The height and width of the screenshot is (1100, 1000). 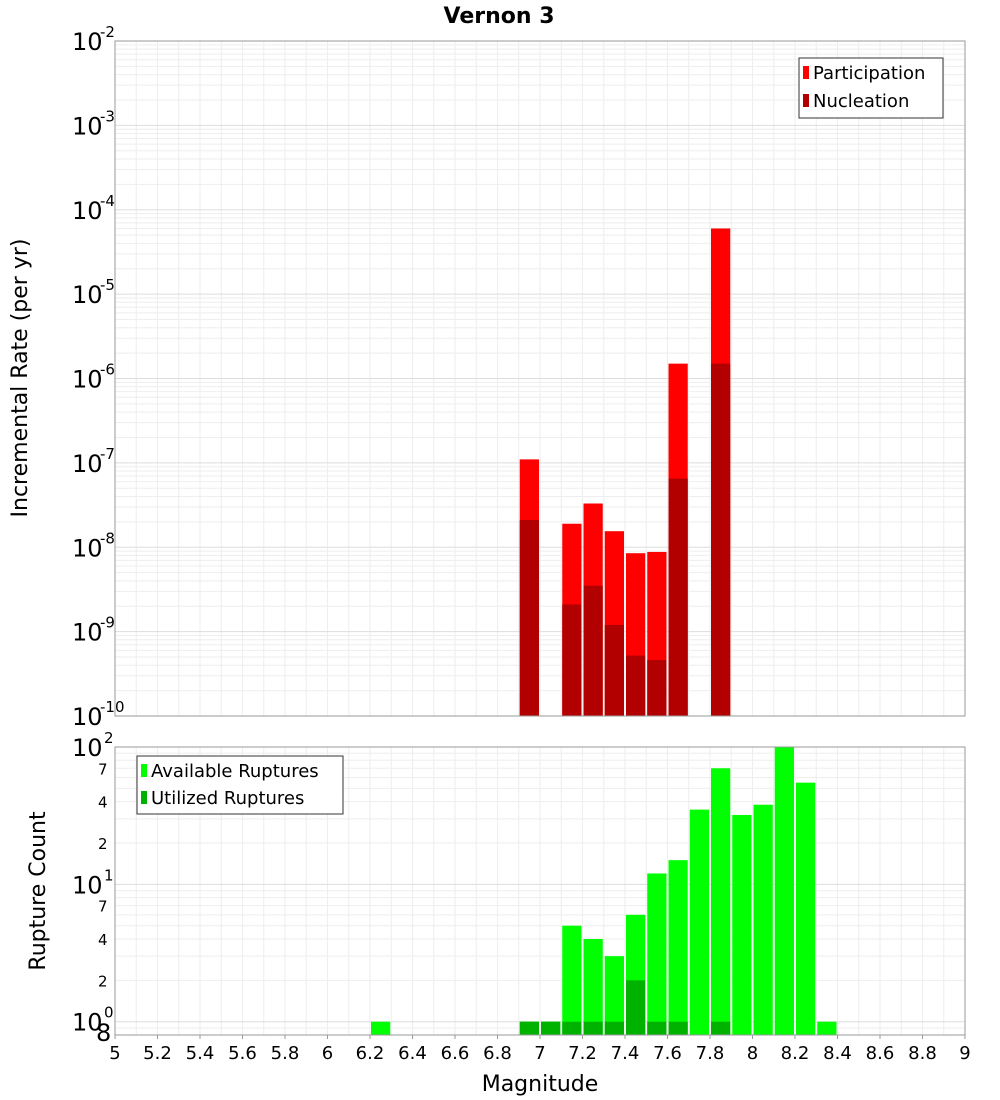 I want to click on x-tick-label: 8.2, so click(x=795, y=1053).